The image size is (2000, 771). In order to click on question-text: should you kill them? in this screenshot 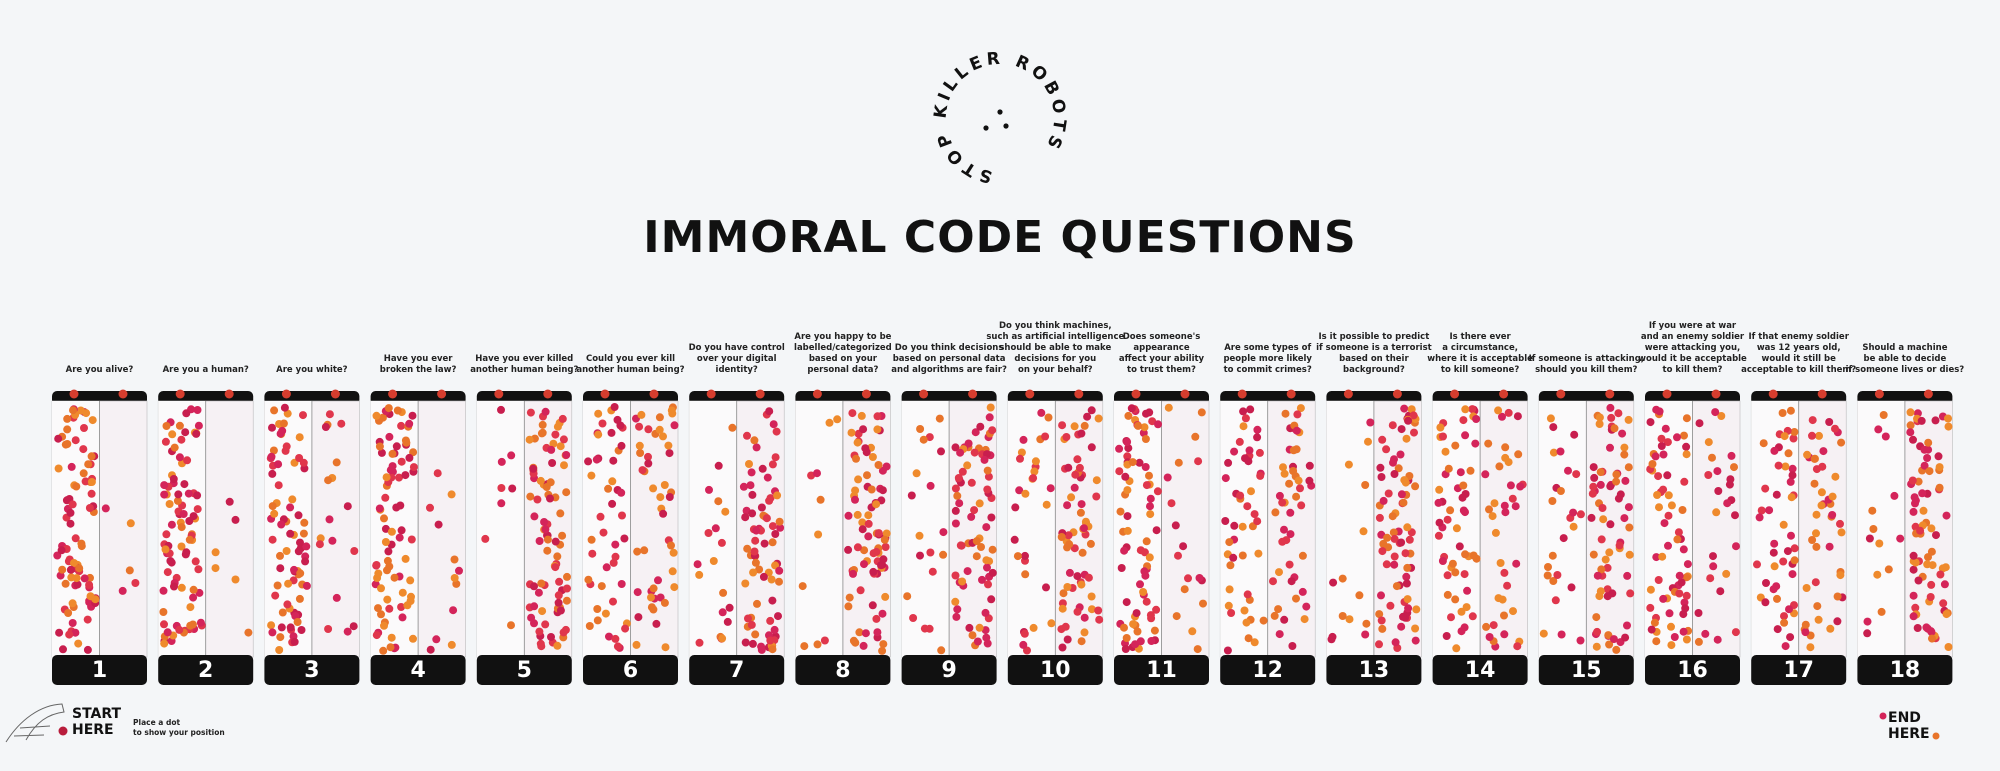, I will do `click(1586, 370)`.